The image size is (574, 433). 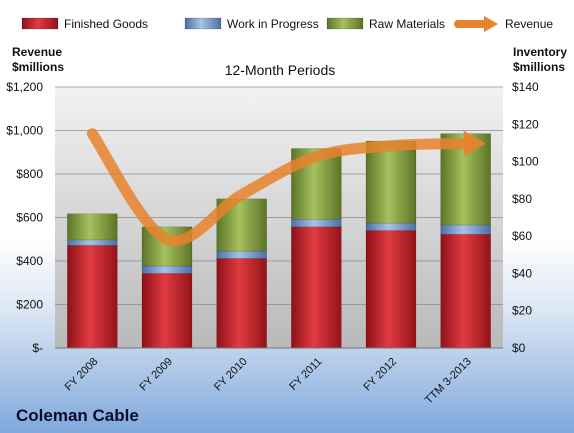 I want to click on y-right-tick-label: $80, so click(x=522, y=199).